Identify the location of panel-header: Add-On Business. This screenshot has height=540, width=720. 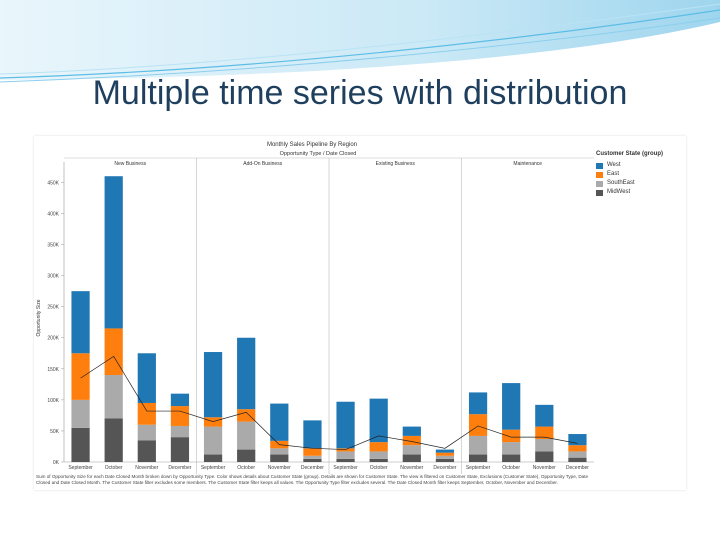
(262, 164).